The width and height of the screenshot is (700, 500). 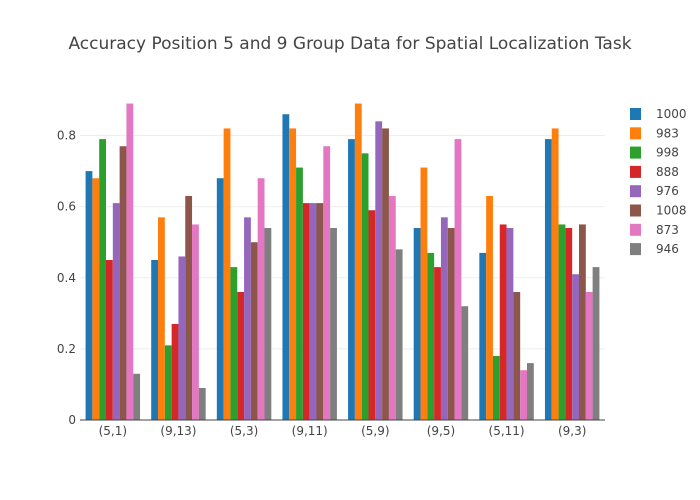 I want to click on legend-label: 1008, so click(x=671, y=211).